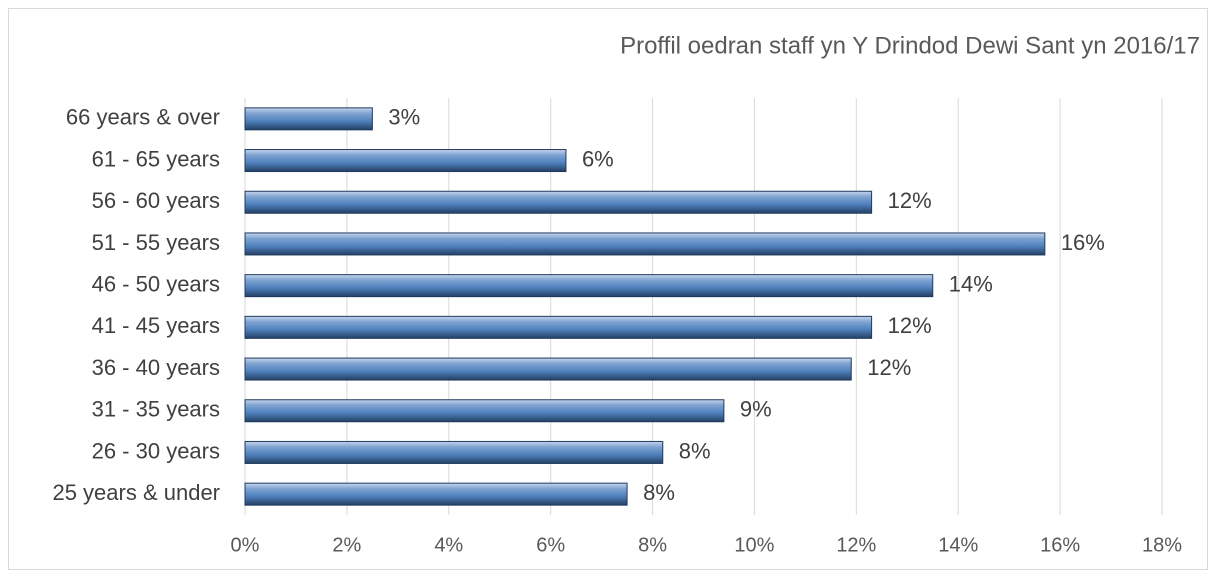  Describe the element at coordinates (756, 409) in the screenshot. I see `data-label: 9%` at that location.